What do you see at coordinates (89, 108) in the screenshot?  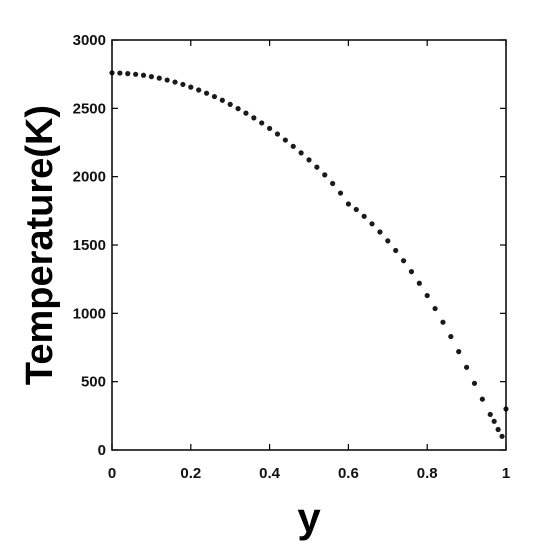 I see `y-tick-label: 2500` at bounding box center [89, 108].